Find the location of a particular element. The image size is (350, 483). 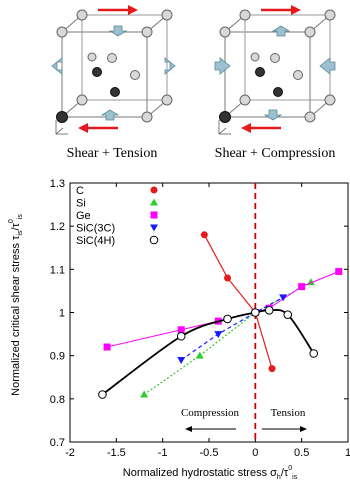

shear-arrow-bottom-right-icon is located at coordinates (261, 128).